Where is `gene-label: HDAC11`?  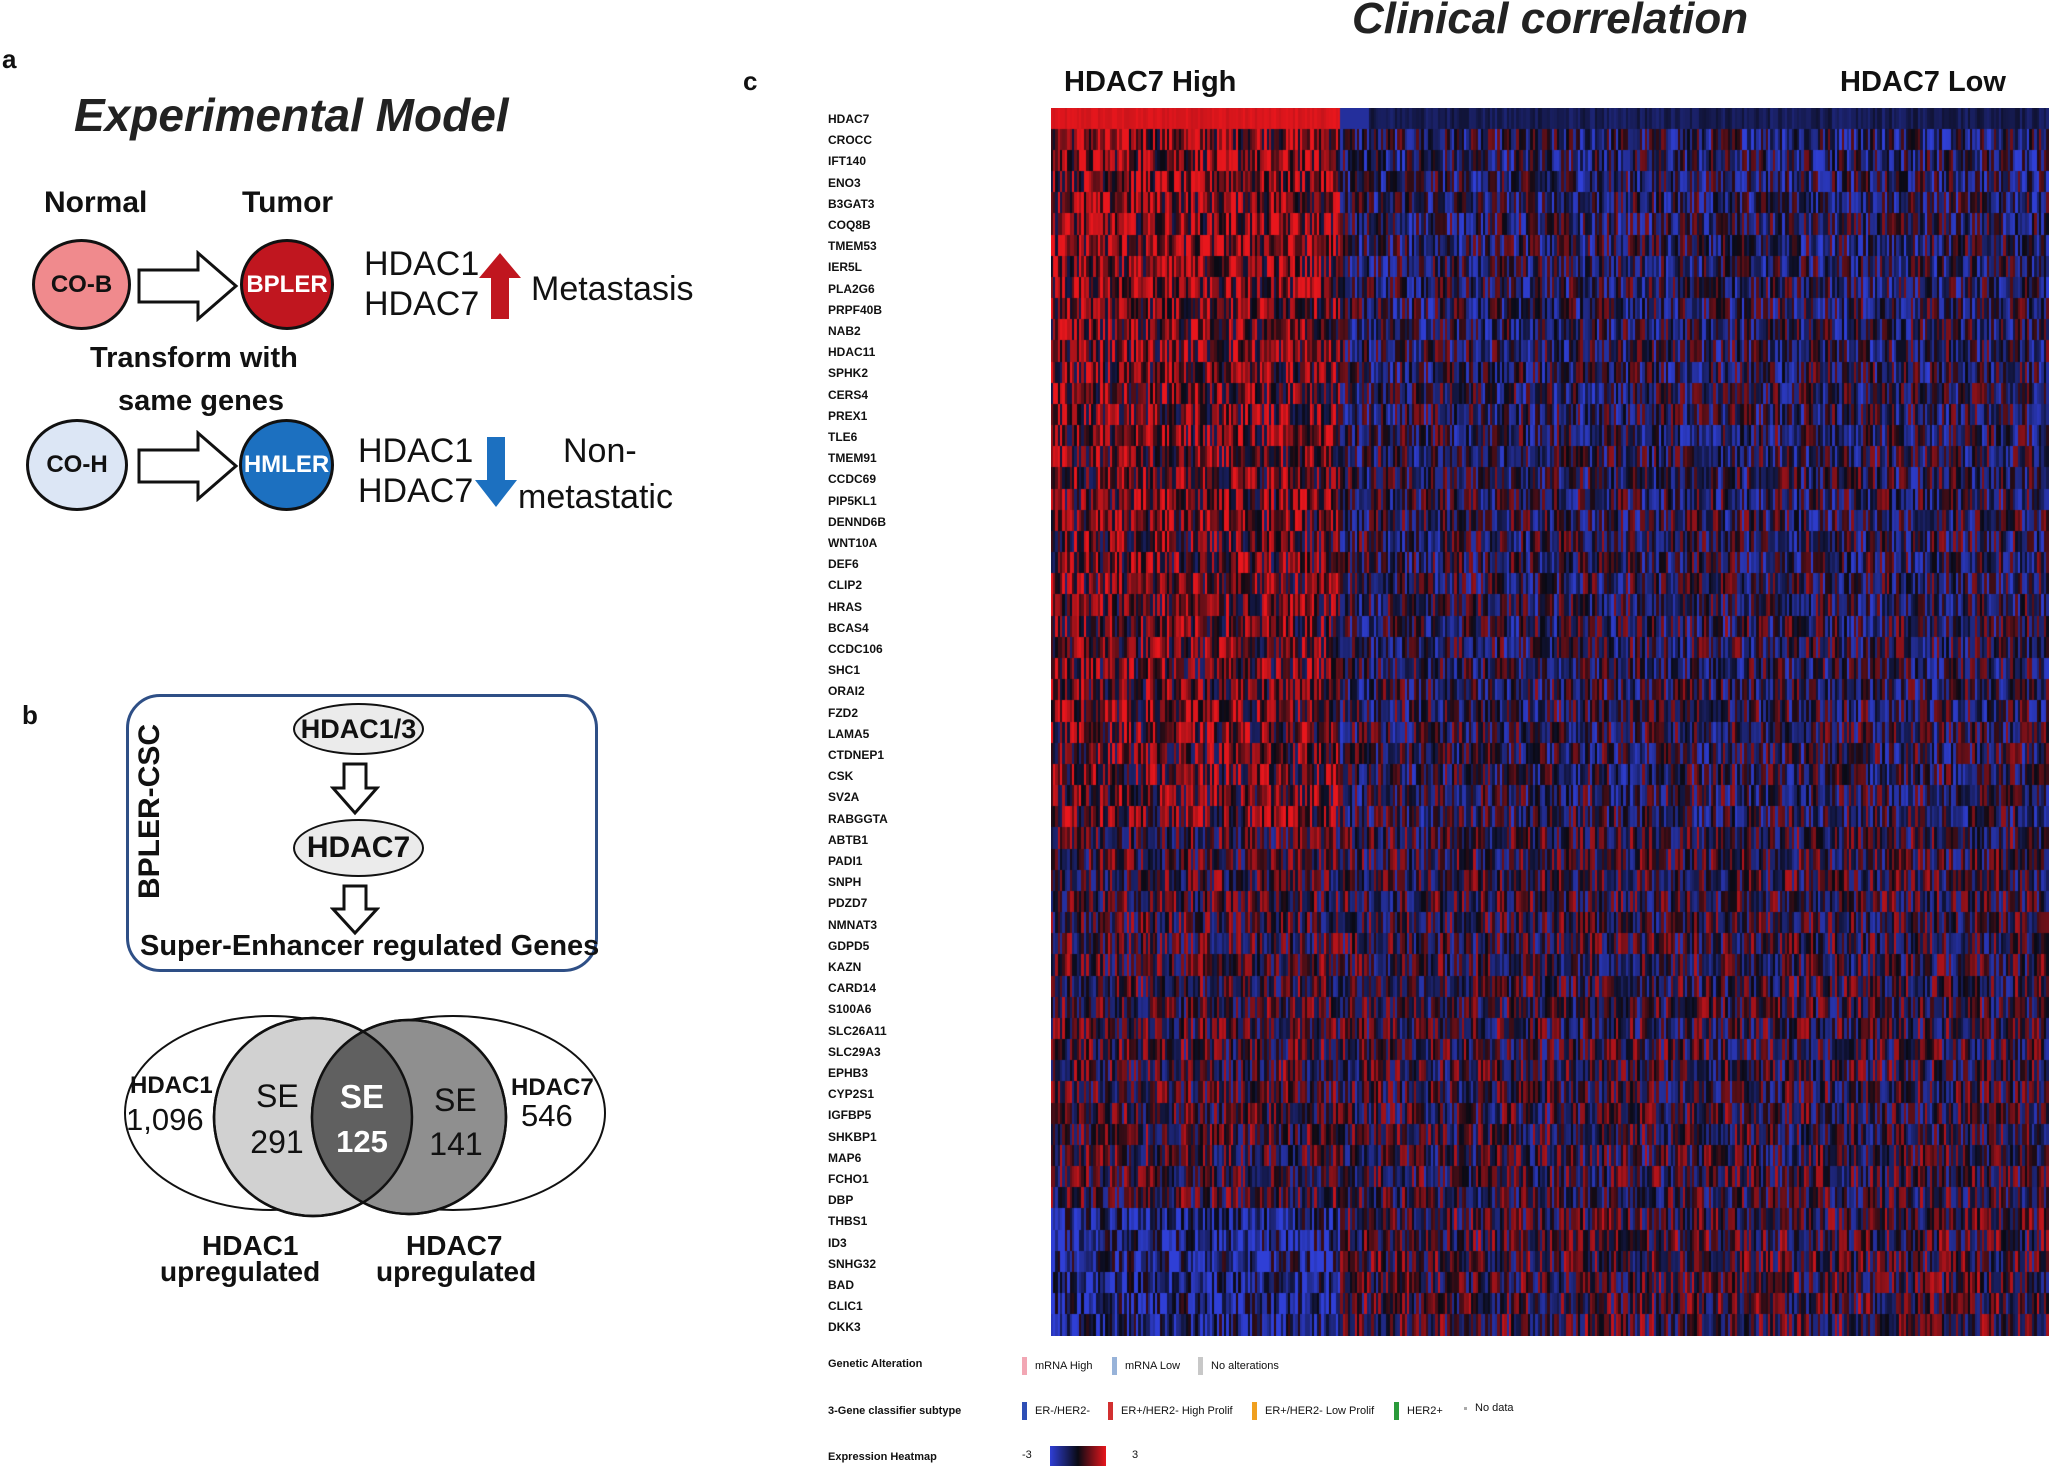
gene-label: HDAC11 is located at coordinates (852, 352).